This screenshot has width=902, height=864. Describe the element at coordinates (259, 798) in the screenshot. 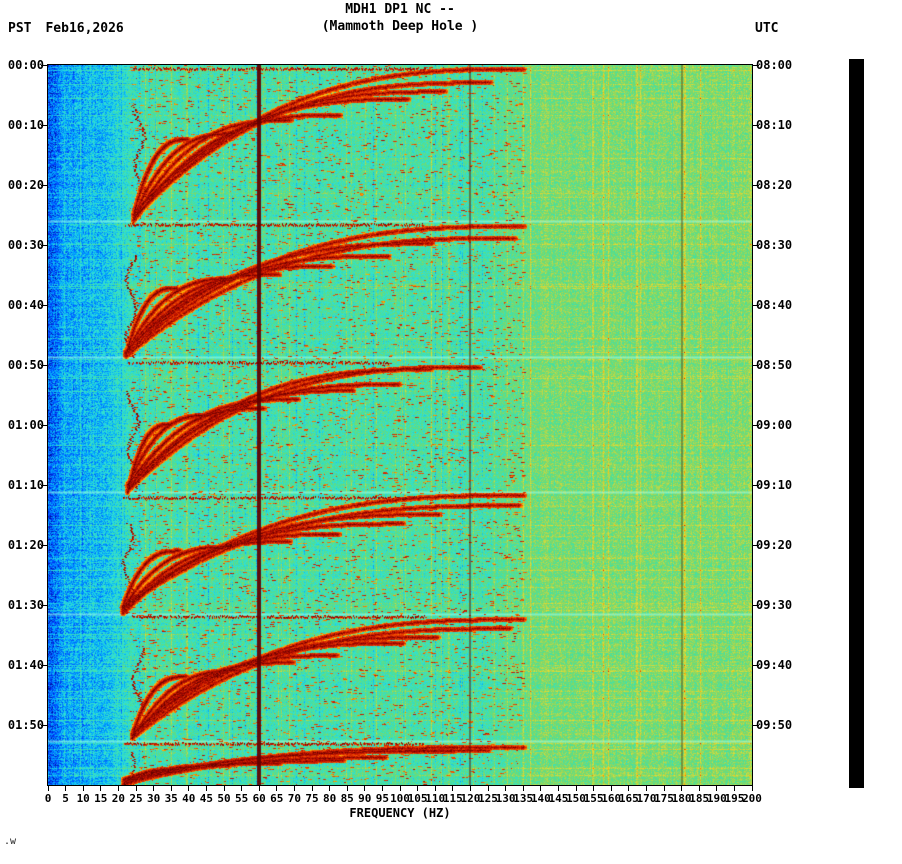

I see `x-tick-label: 60` at that location.